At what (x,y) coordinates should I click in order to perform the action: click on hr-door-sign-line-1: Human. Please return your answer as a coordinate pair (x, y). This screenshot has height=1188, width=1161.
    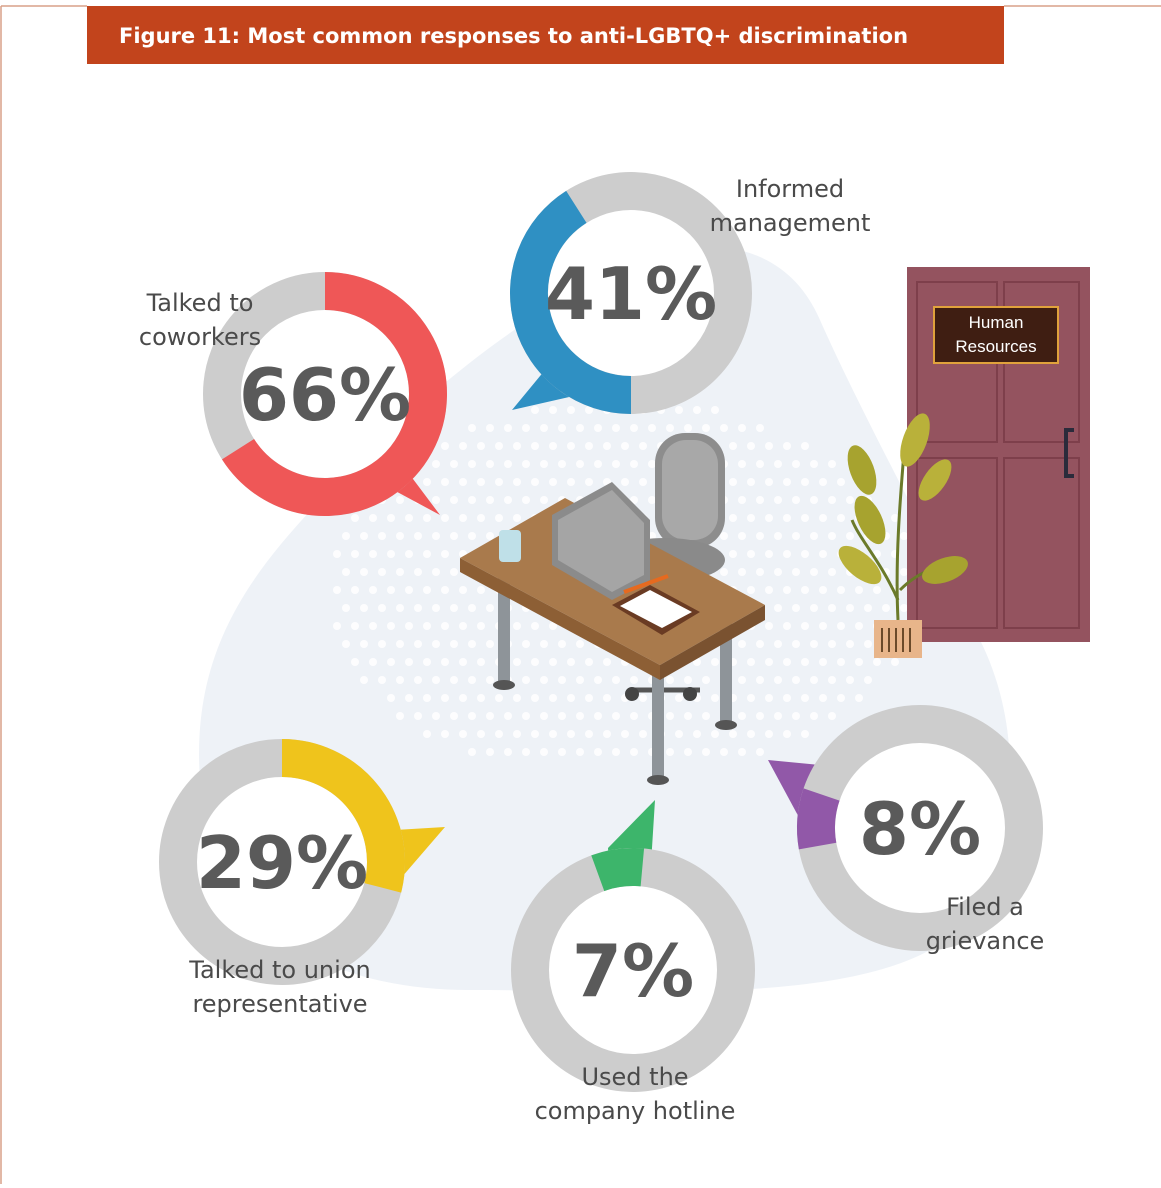
    Looking at the image, I should click on (996, 322).